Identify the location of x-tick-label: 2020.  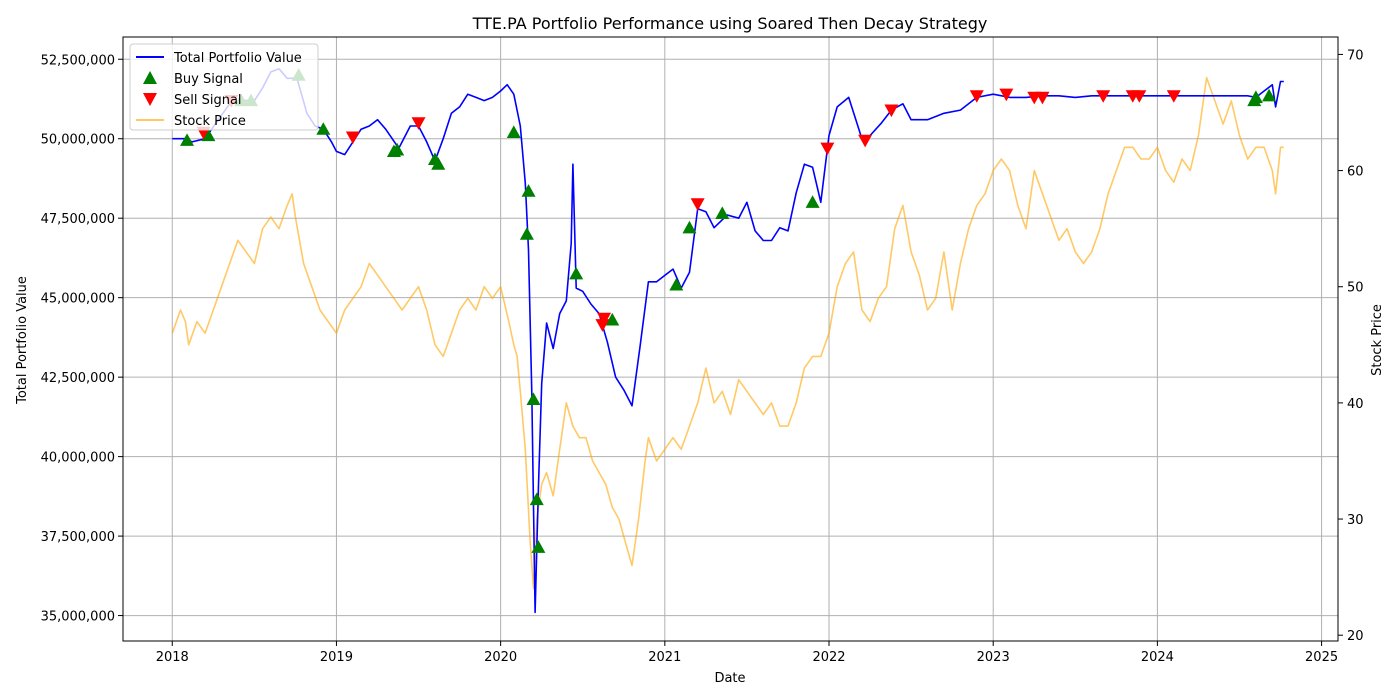
(500, 657).